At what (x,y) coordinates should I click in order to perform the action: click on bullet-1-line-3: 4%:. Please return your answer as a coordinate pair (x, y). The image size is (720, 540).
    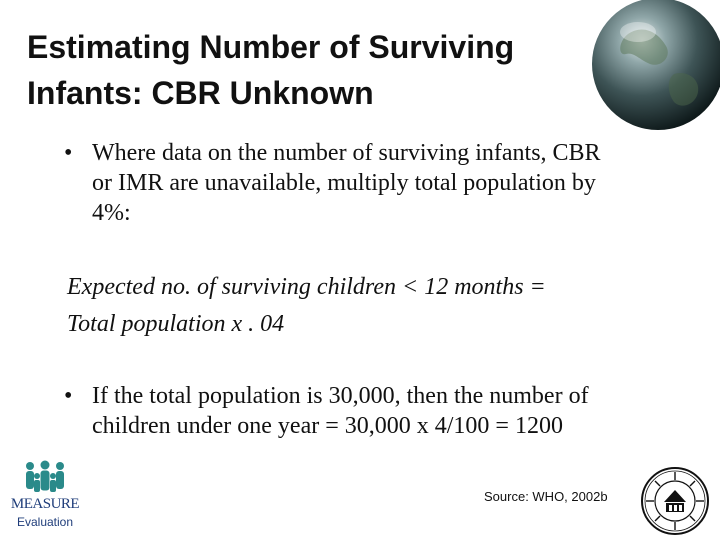
    Looking at the image, I should click on (111, 213).